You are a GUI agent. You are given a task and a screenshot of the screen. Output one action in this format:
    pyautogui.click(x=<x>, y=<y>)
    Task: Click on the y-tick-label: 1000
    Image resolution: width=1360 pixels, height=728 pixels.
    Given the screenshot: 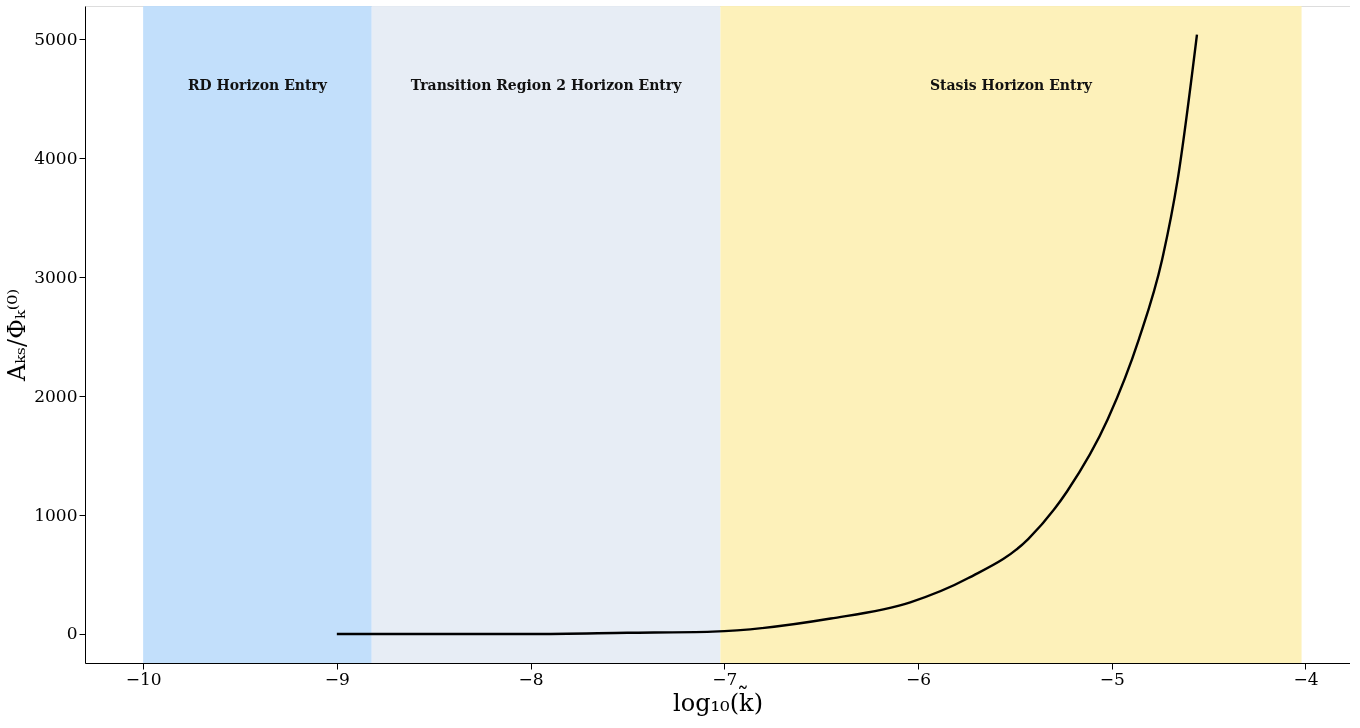 What is the action you would take?
    pyautogui.click(x=56, y=514)
    